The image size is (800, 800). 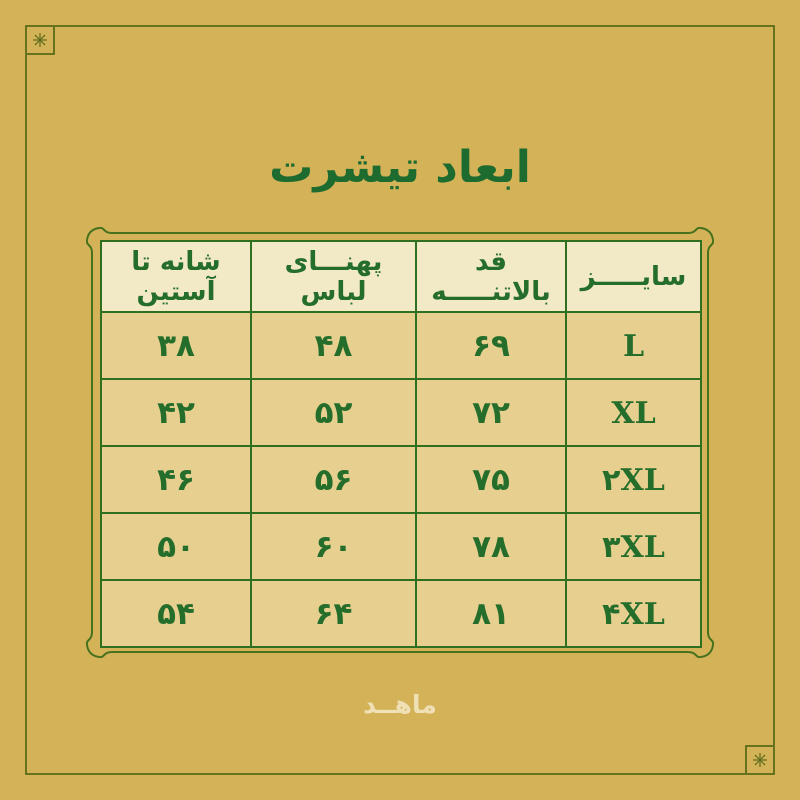 I want to click on cell-shoulder-sleeve: ۴۶, so click(x=176, y=479).